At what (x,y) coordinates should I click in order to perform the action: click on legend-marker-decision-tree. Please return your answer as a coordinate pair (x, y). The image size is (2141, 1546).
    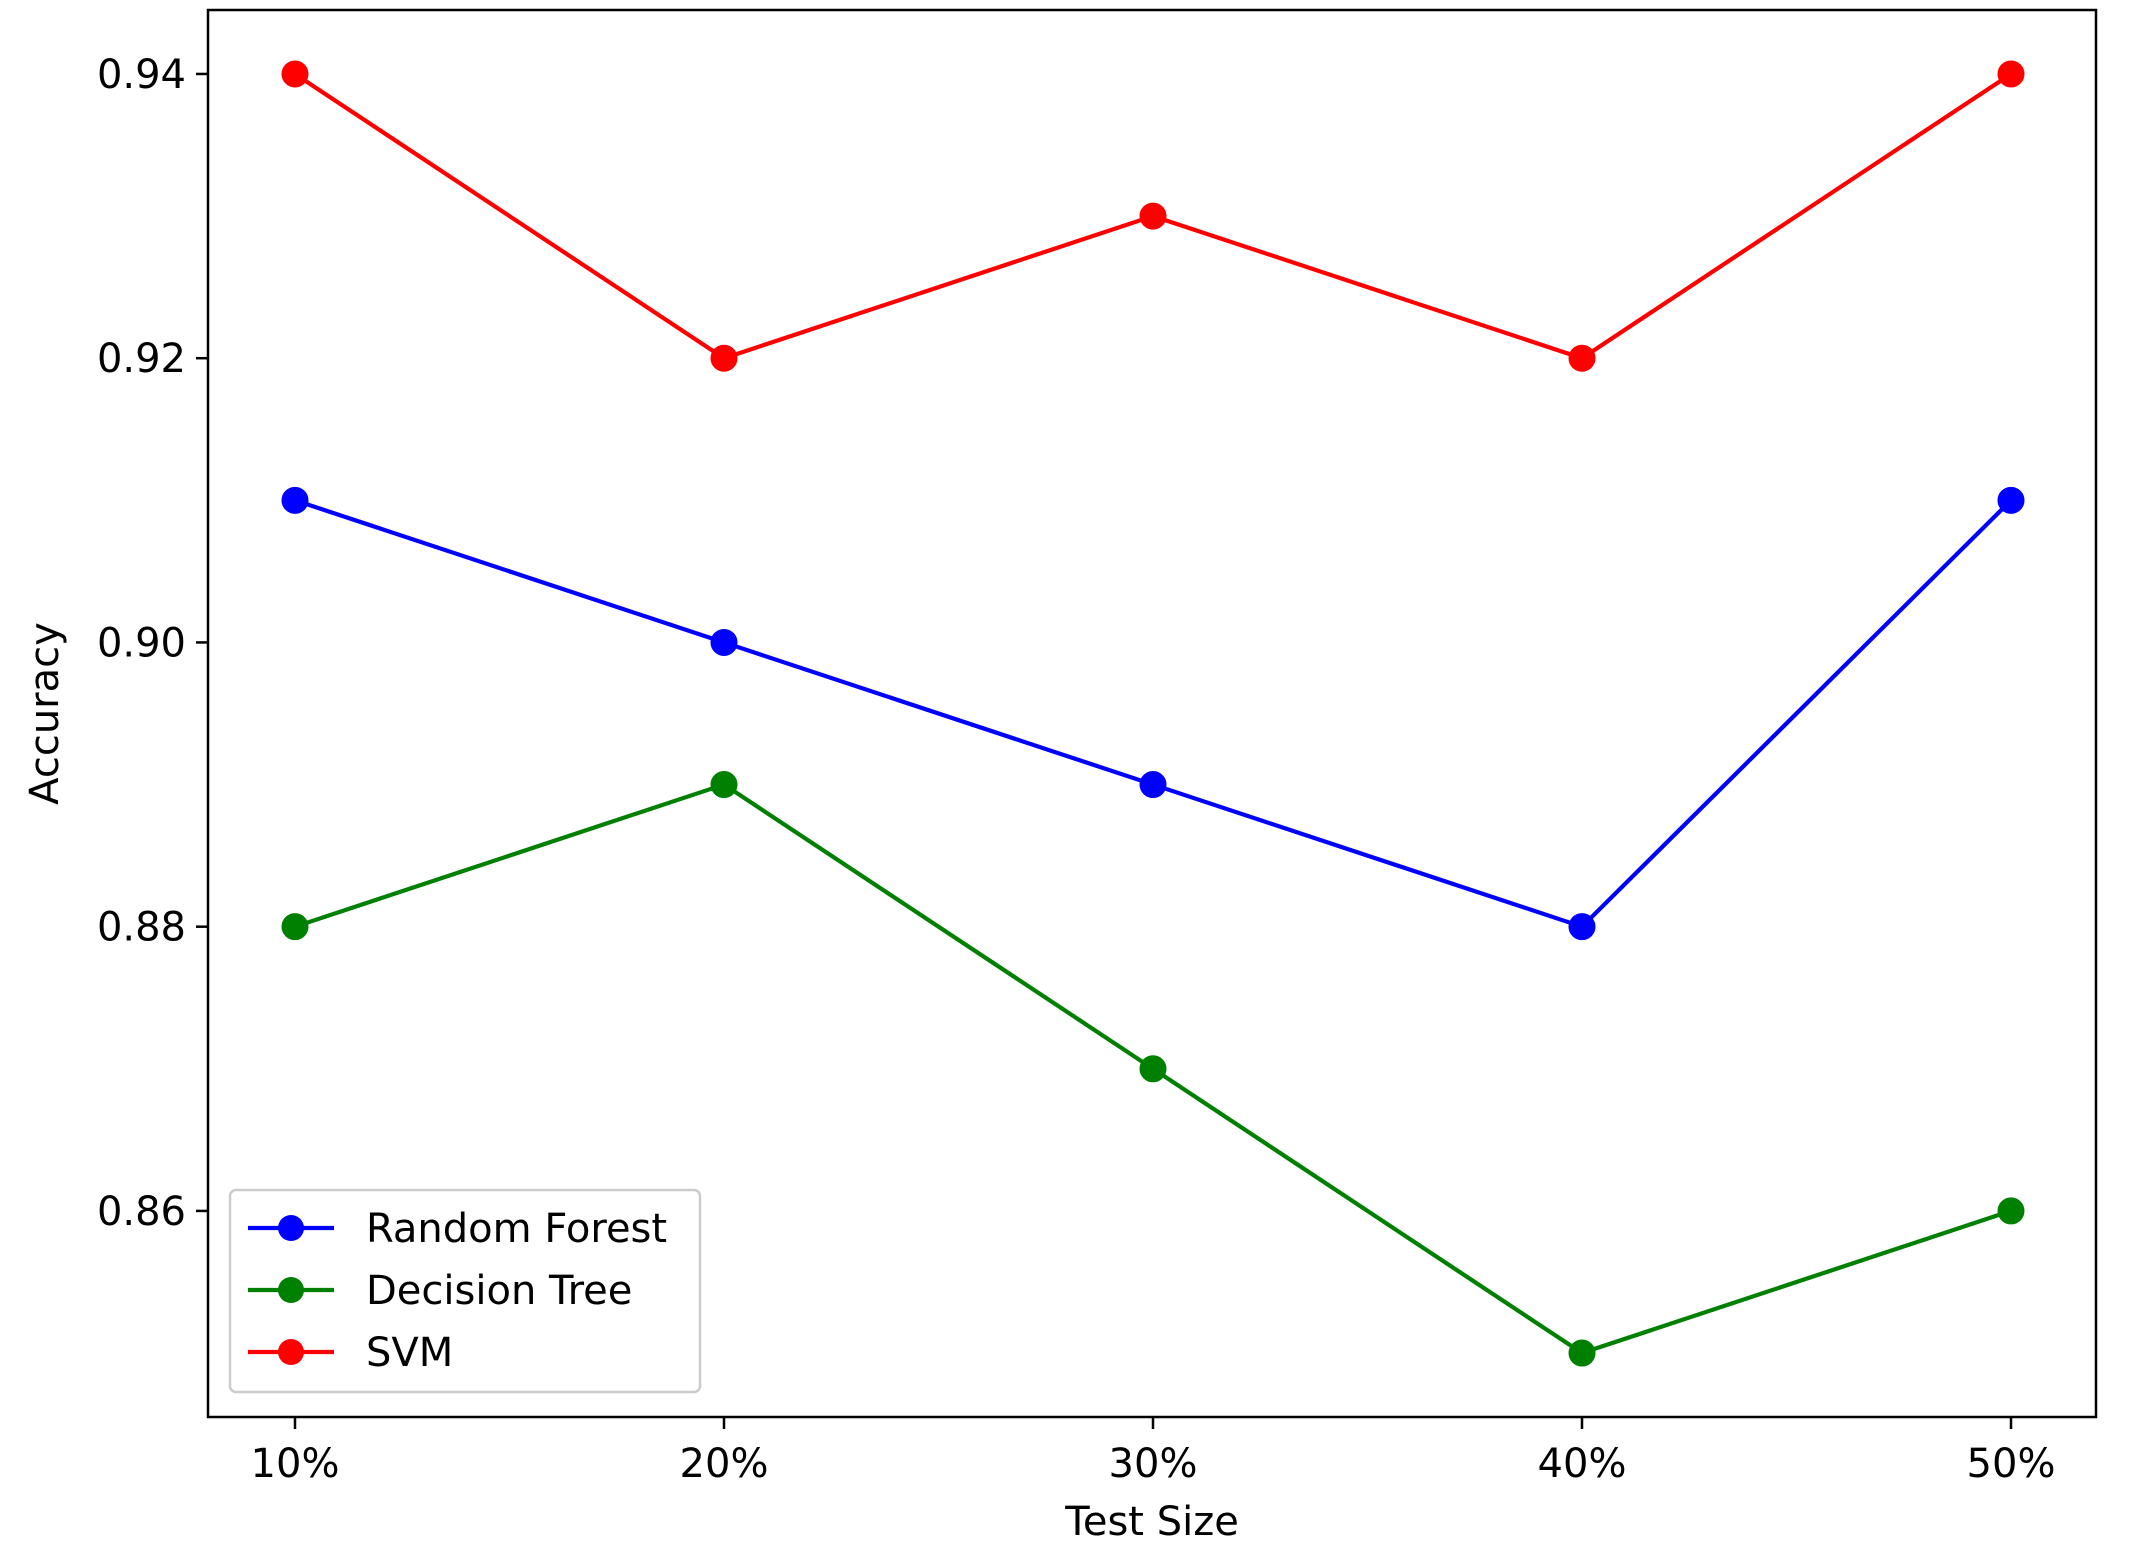
    Looking at the image, I should click on (291, 1290).